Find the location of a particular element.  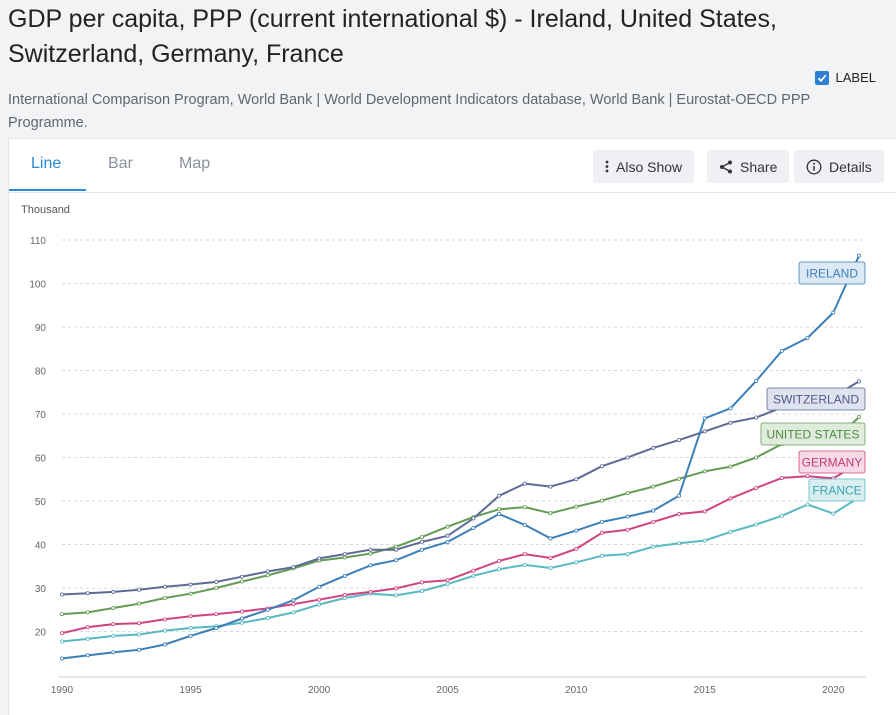

tab-line: Line is located at coordinates (46, 163).